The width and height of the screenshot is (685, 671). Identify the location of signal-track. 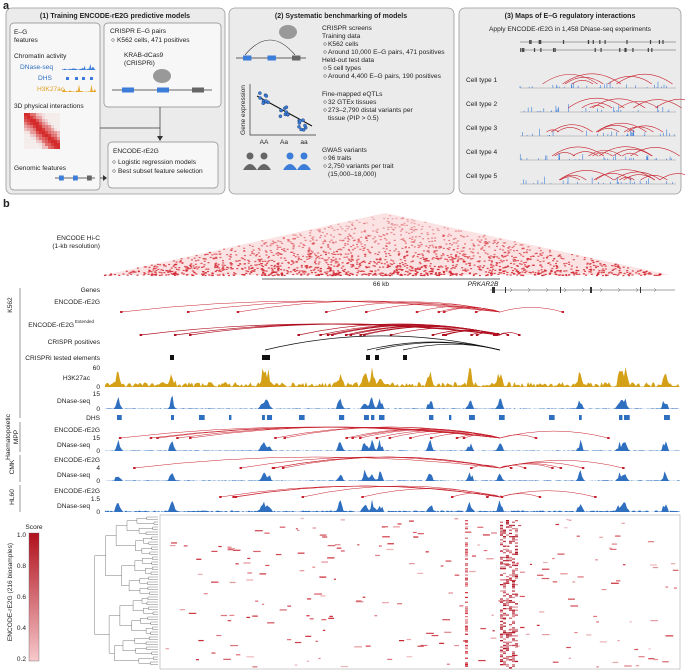
(392, 377).